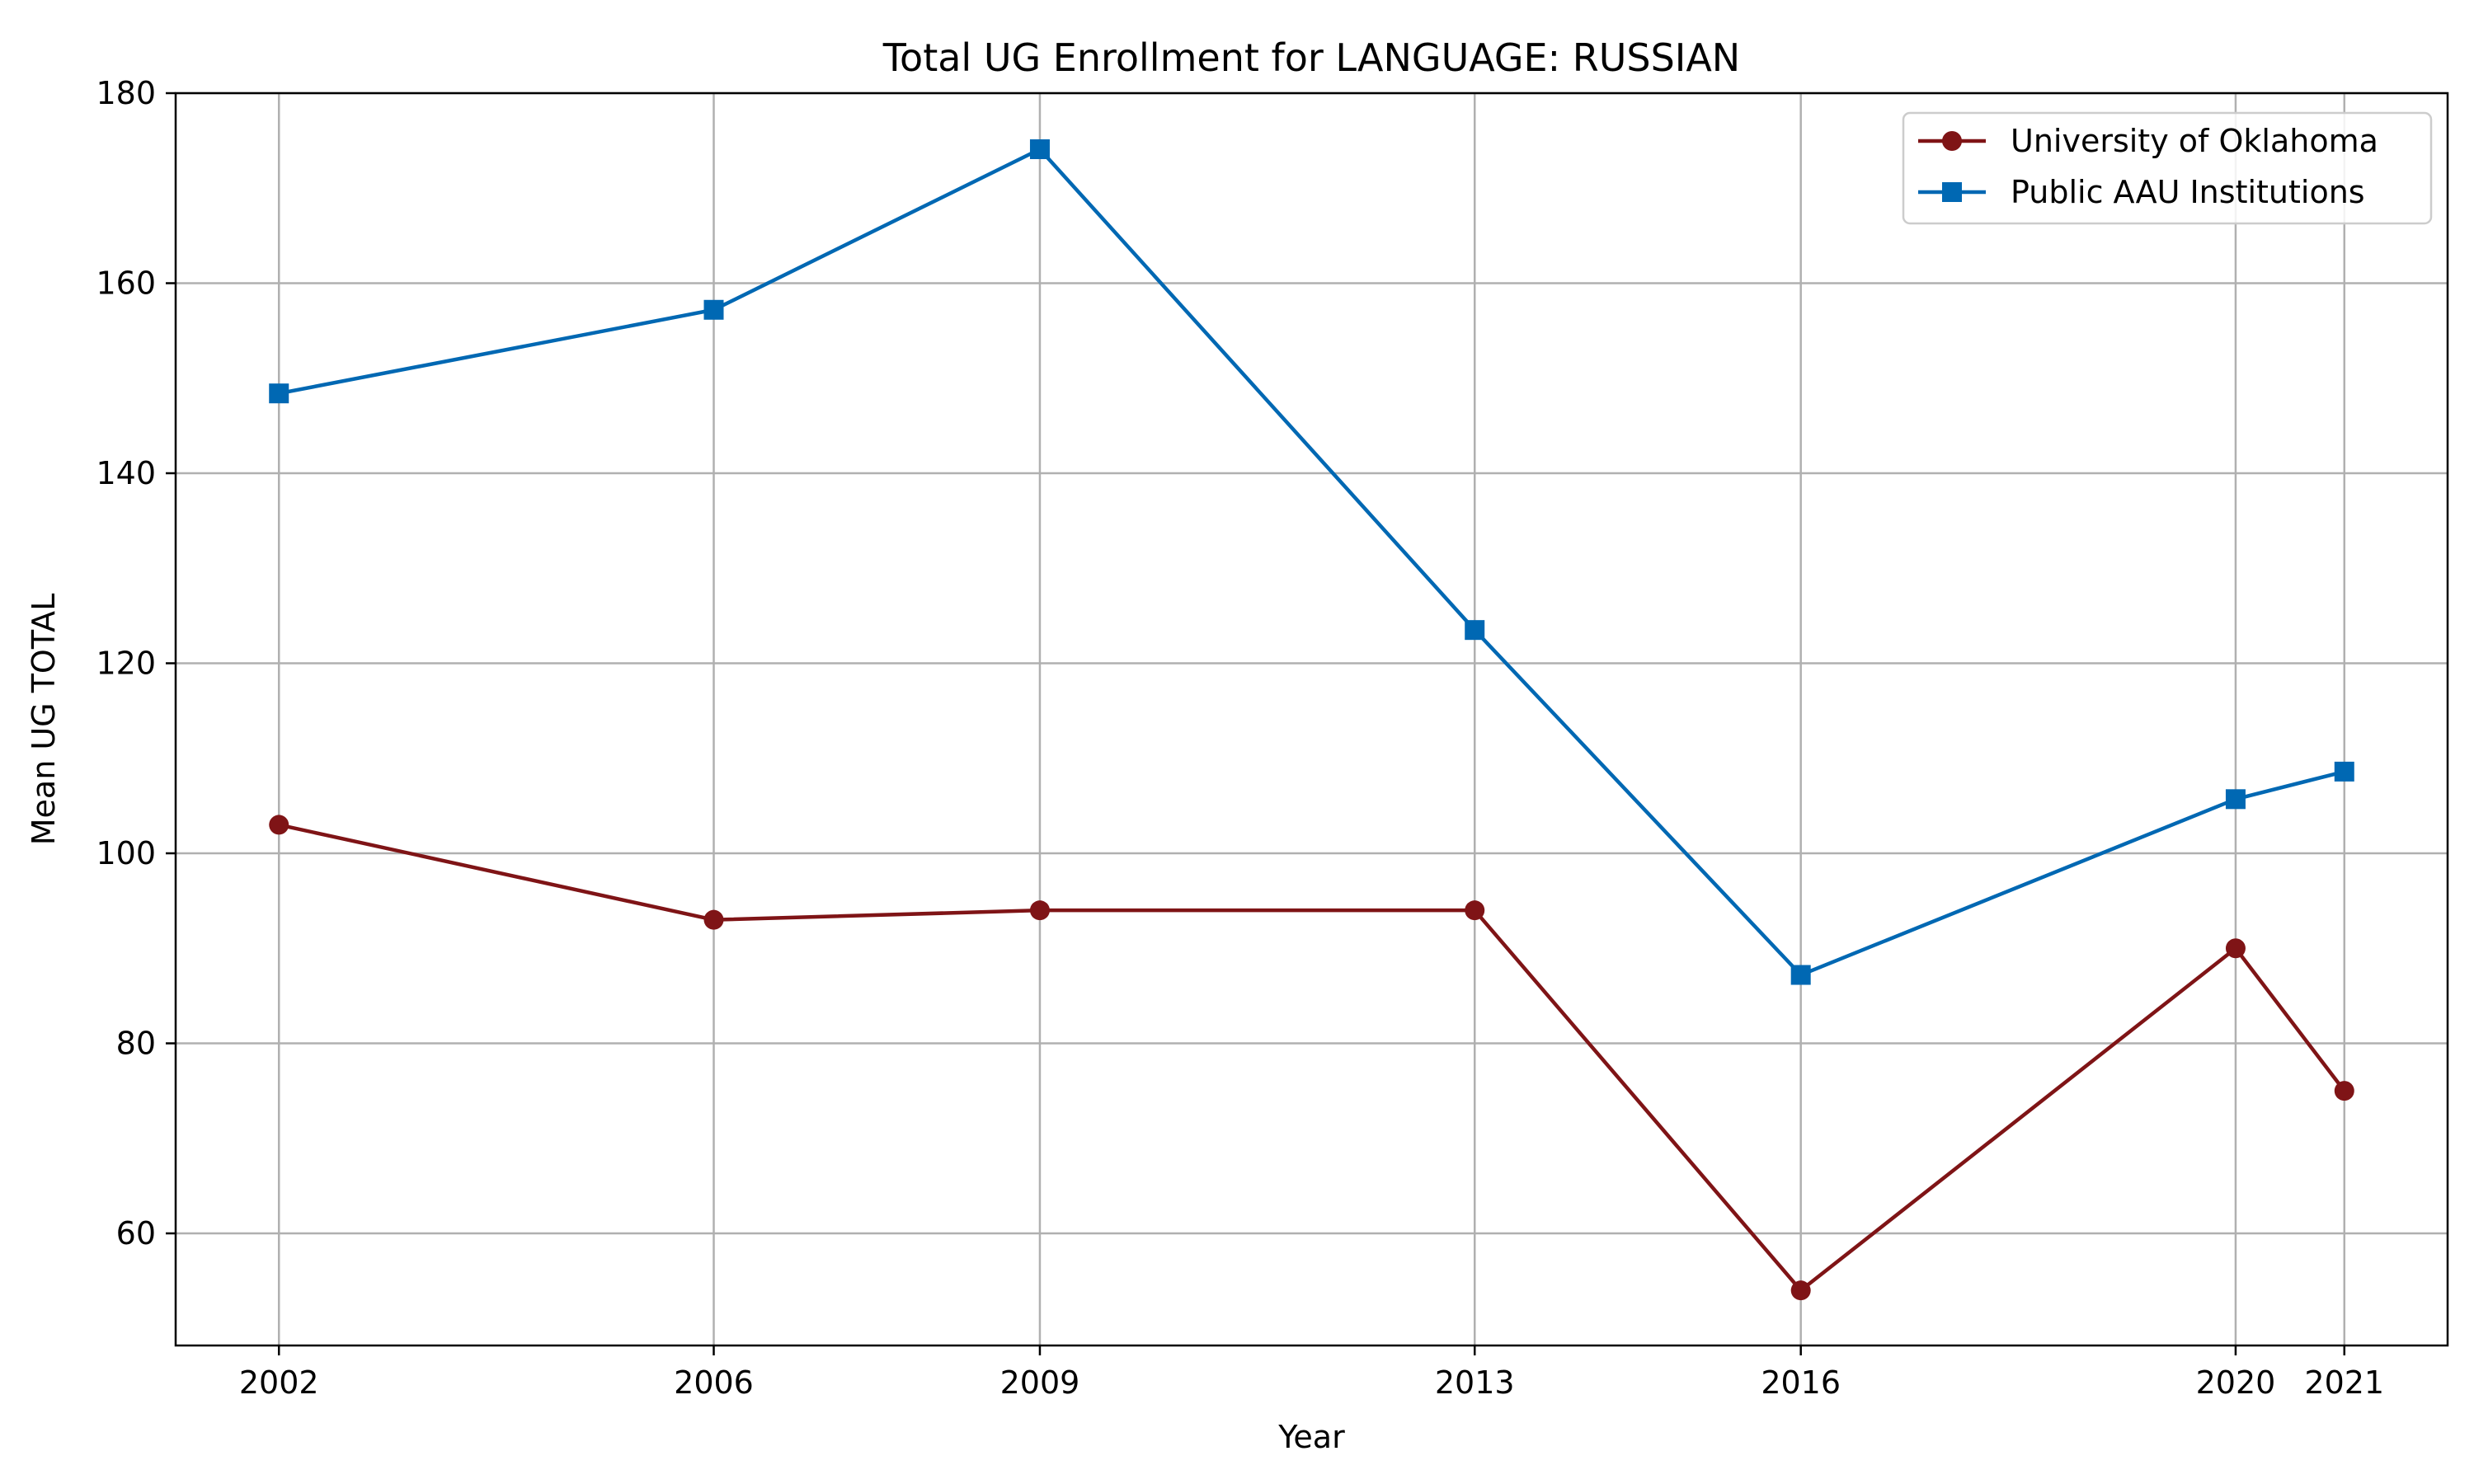 This screenshot has width=2474, height=1484. What do you see at coordinates (279, 1382) in the screenshot?
I see `x-tick-label: 2002` at bounding box center [279, 1382].